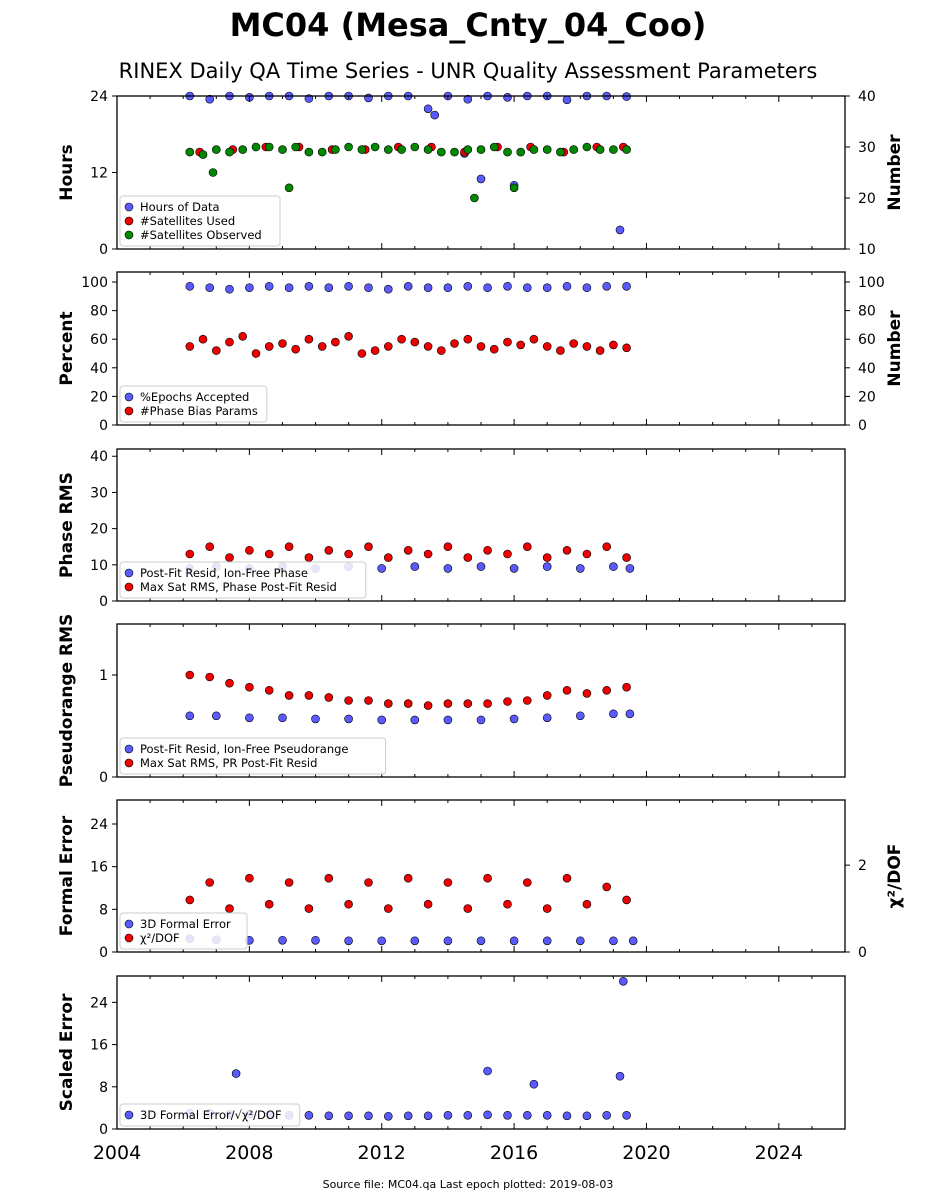 This screenshot has height=1200, width=937. Describe the element at coordinates (228, 763) in the screenshot. I see `legend-label: Max Sat RMS, PR Post-Fit Resid` at that location.